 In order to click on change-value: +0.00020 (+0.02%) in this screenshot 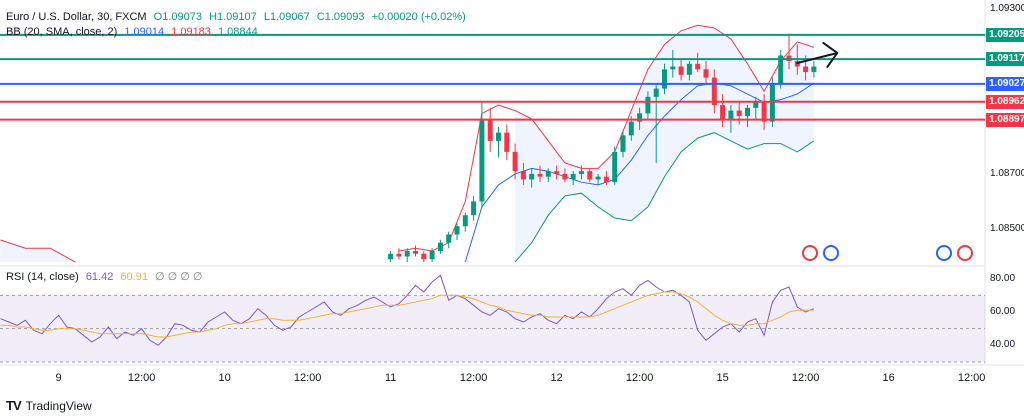, I will do `click(418, 17)`.